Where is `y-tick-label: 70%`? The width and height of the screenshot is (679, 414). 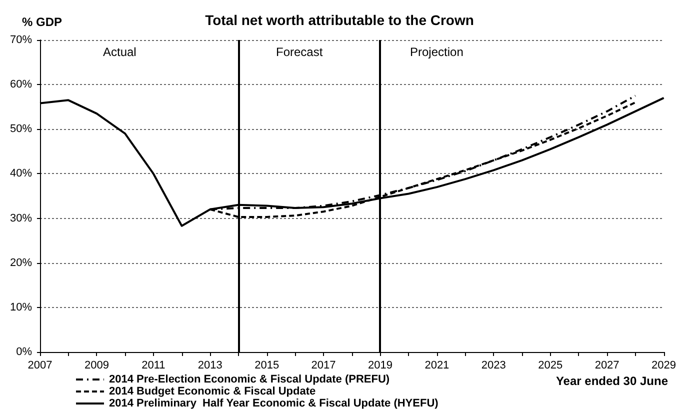
y-tick-label: 70% is located at coordinates (21, 40).